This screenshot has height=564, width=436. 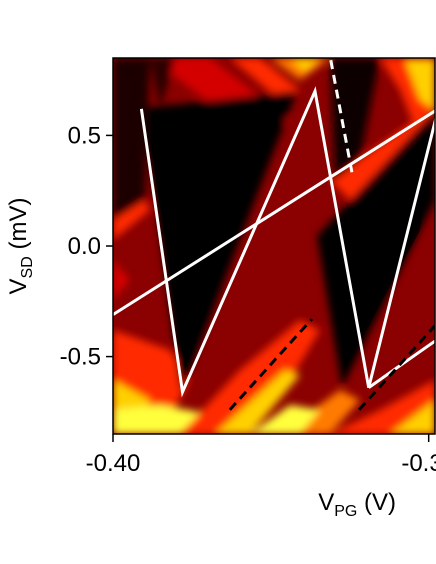 I want to click on y-axis-label-sub: SD, so click(x=27, y=267).